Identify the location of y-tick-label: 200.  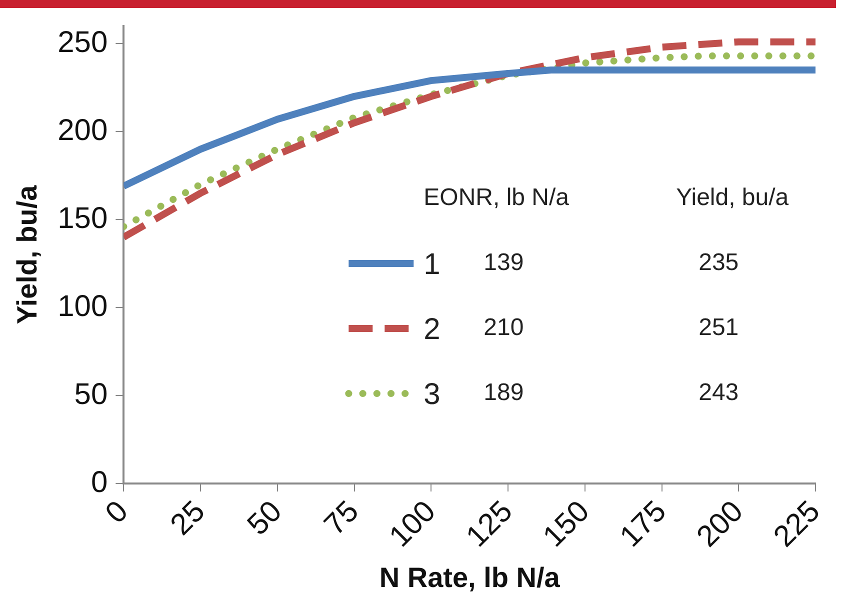
(83, 130).